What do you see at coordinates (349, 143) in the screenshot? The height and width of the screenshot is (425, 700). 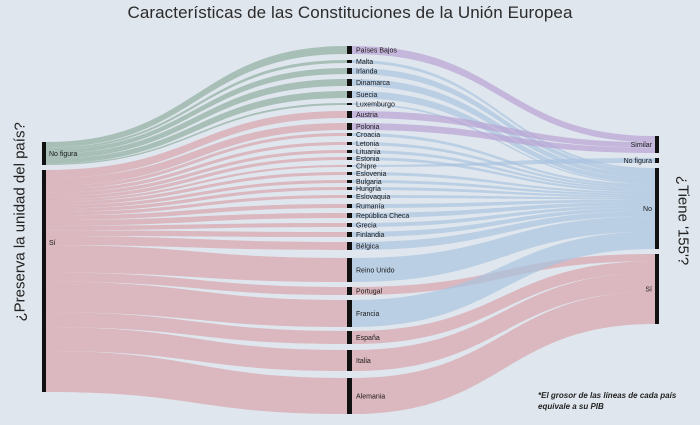 I see `node-letonia` at bounding box center [349, 143].